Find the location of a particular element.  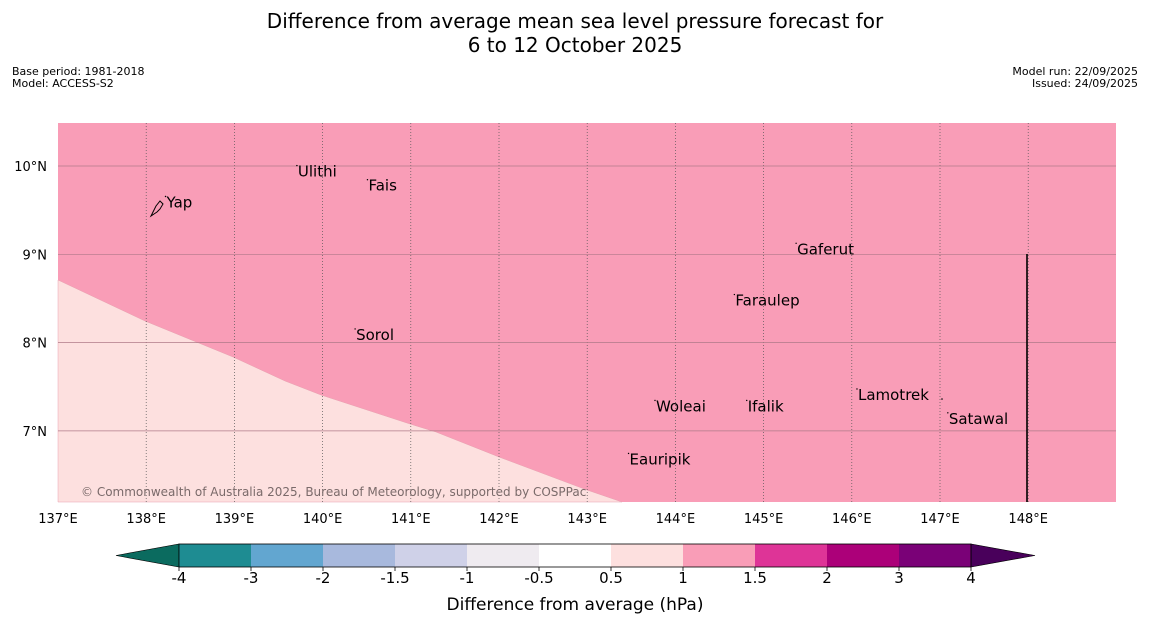

lon-tick-label: 144°E is located at coordinates (676, 519).